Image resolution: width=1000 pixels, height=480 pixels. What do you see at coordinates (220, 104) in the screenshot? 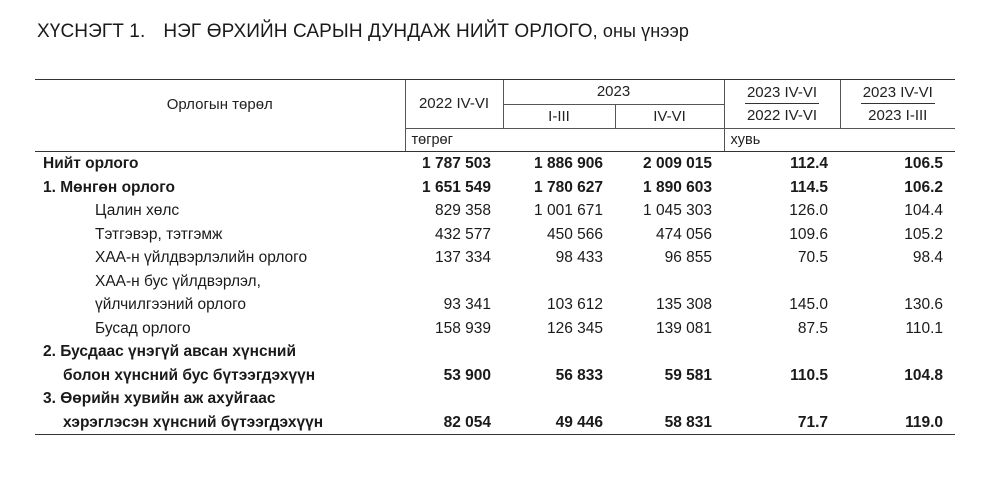
I see `header-income-type: Орлогын төрөл` at bounding box center [220, 104].